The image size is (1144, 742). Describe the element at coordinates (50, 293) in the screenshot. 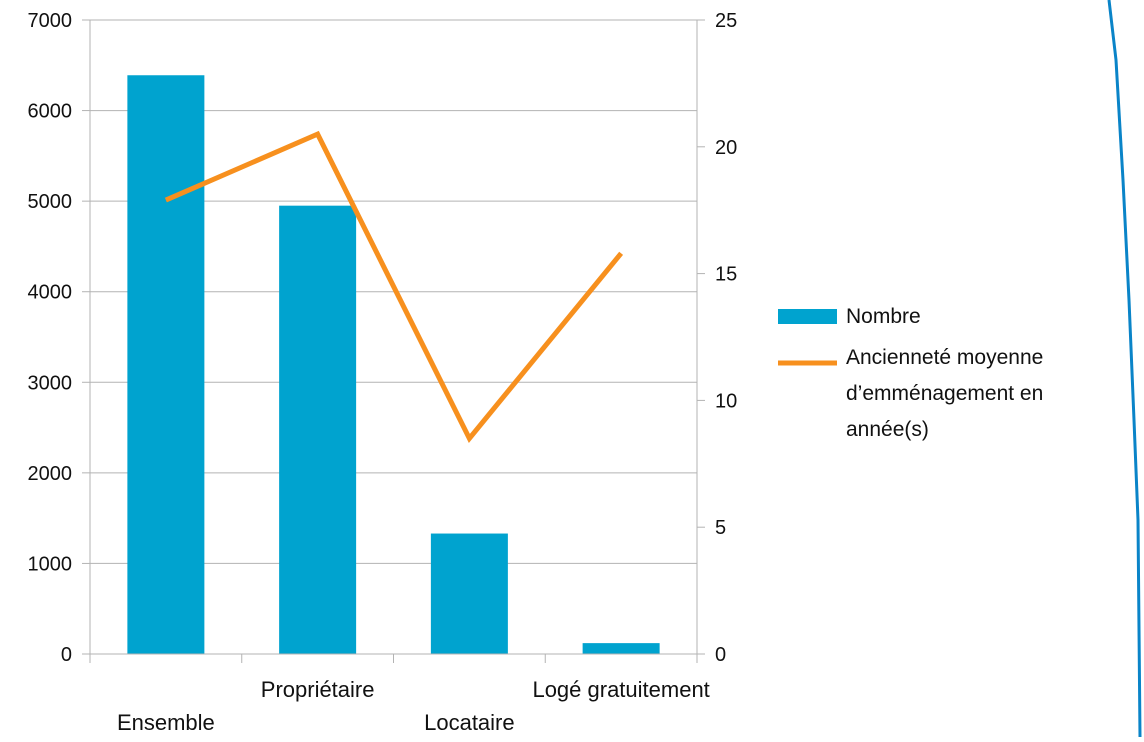

I see `left-tick-label: 4000` at that location.